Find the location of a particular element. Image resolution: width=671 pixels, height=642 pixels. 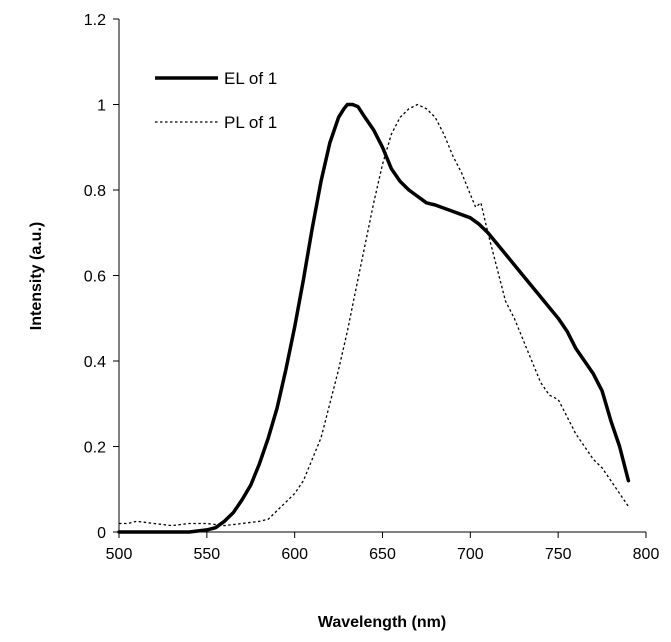

x-tick-label: 700 is located at coordinates (470, 554).